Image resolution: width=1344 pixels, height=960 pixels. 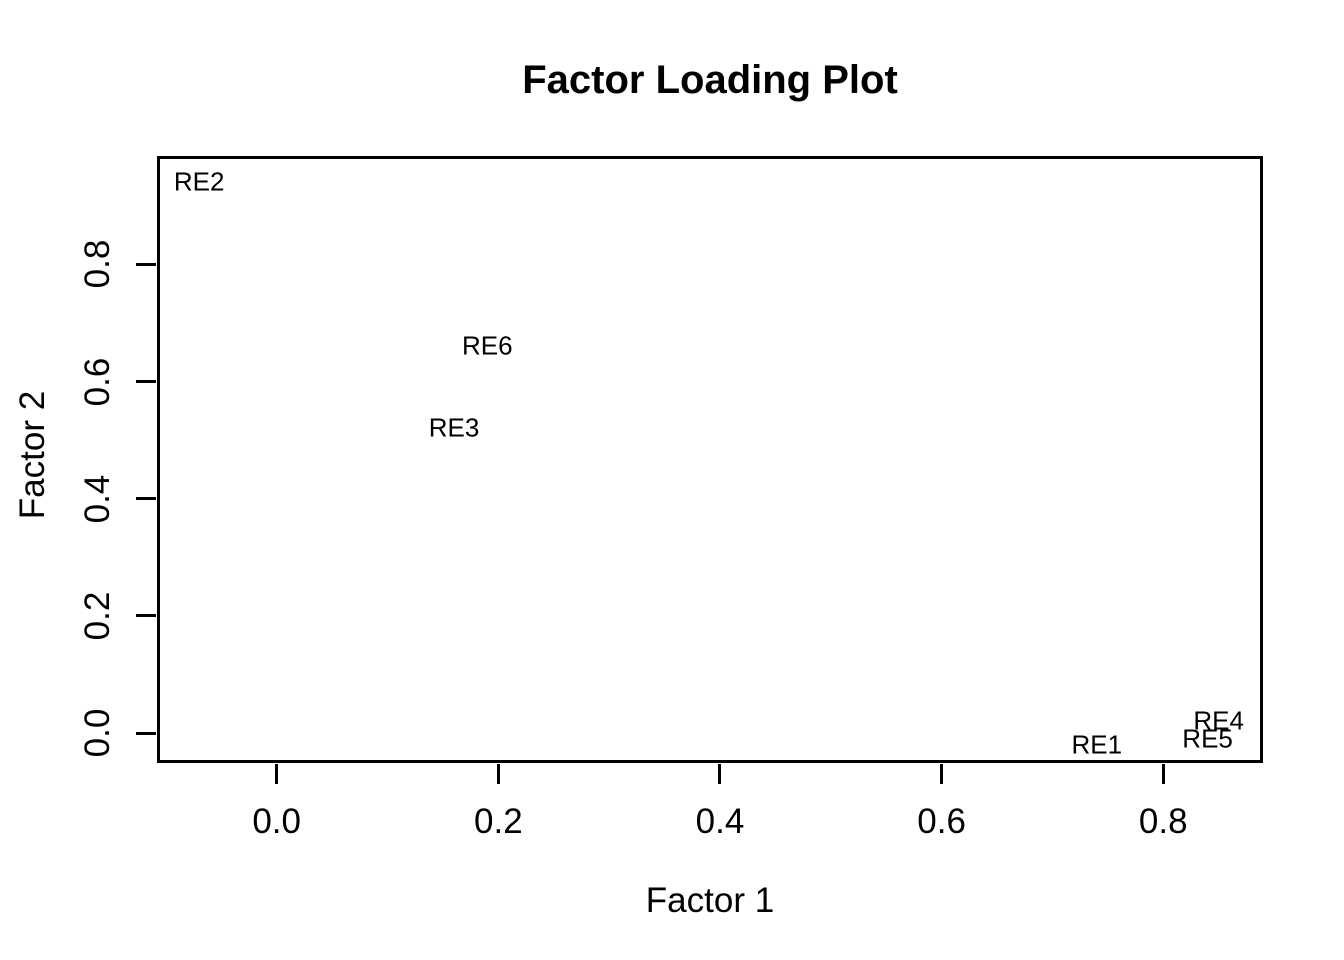 What do you see at coordinates (1097, 744) in the screenshot?
I see `data-point-label-re1: RE1` at bounding box center [1097, 744].